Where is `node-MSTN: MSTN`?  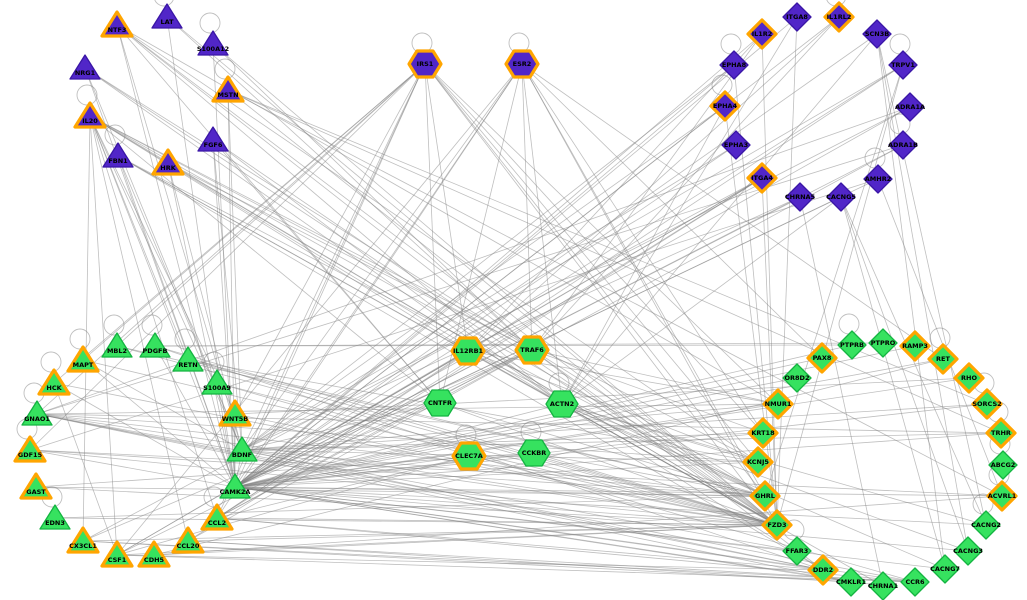
node-MSTN: MSTN is located at coordinates (228, 89).